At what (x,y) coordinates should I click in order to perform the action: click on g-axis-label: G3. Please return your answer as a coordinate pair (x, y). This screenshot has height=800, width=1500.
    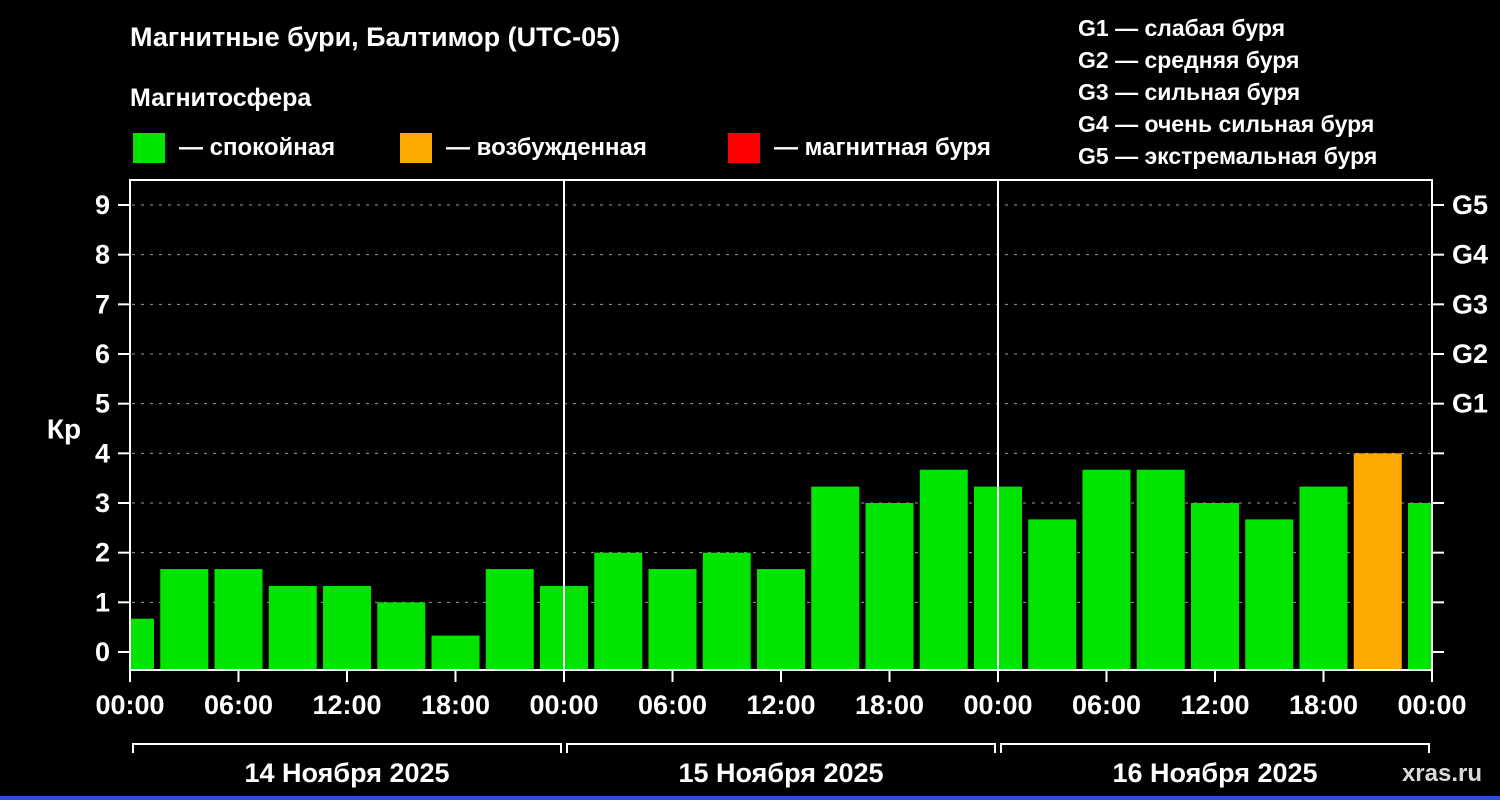
    Looking at the image, I should click on (1470, 304).